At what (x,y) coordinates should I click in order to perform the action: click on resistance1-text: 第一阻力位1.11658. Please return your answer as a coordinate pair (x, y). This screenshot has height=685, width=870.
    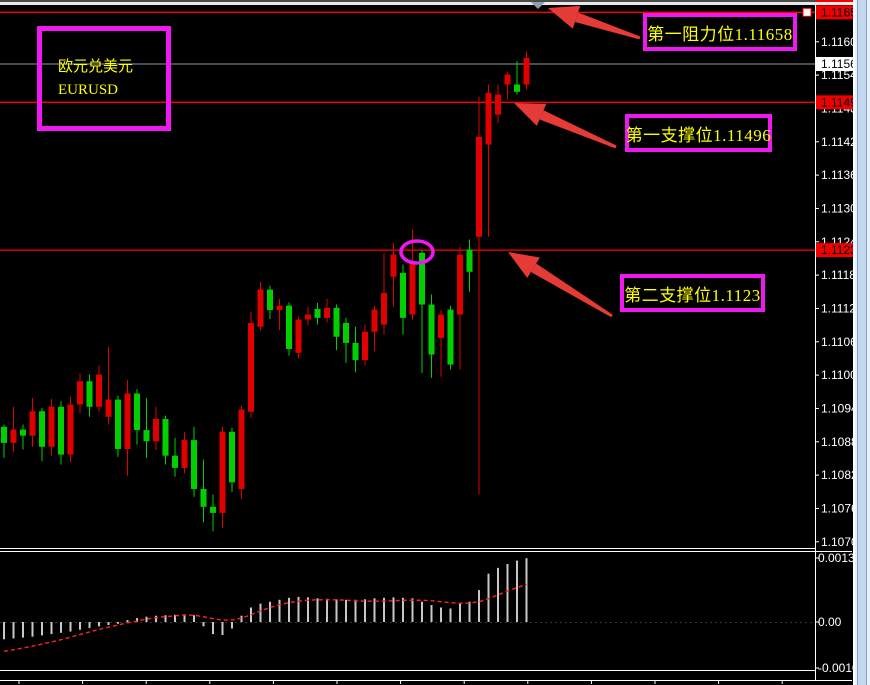
    Looking at the image, I should click on (720, 34).